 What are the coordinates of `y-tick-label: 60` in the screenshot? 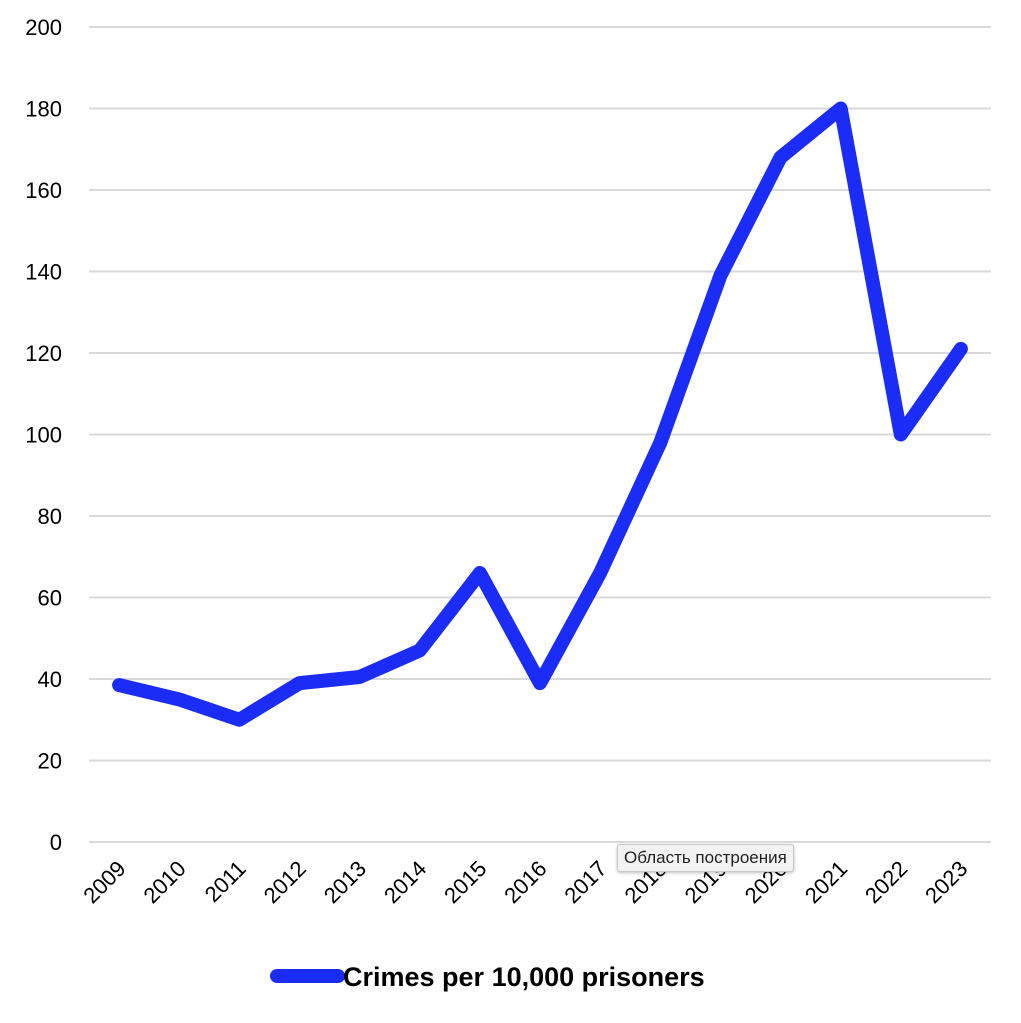 It's located at (50, 598).